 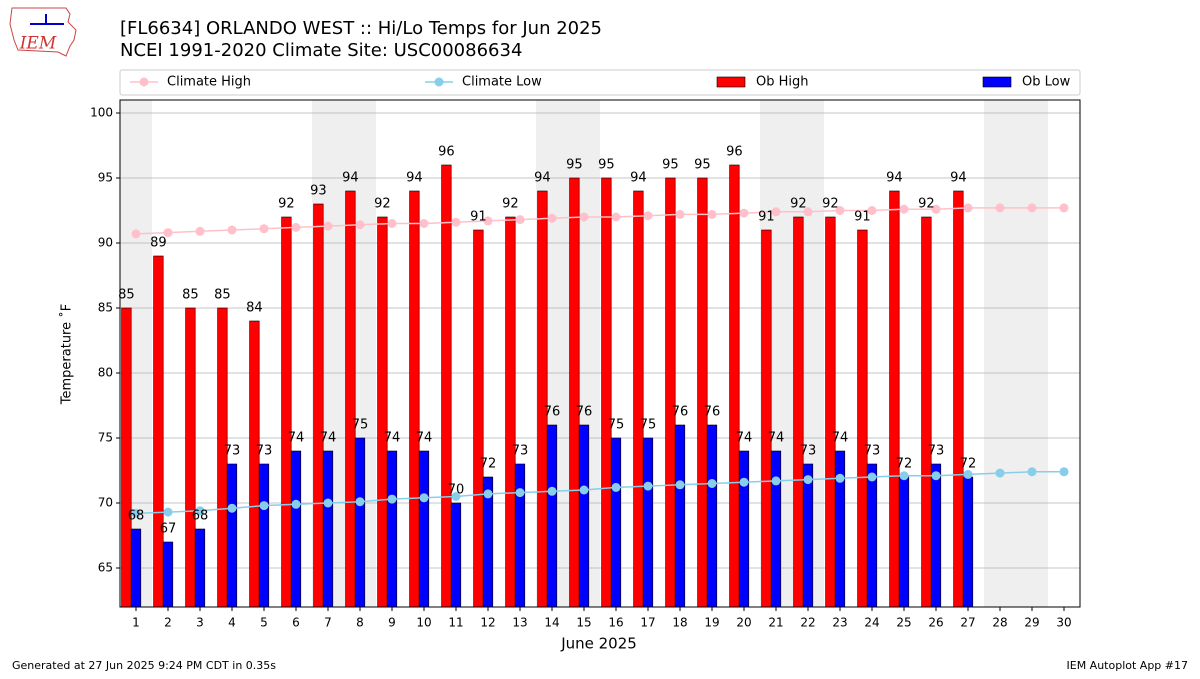 I want to click on x-tick-label: 27, so click(x=967, y=623).